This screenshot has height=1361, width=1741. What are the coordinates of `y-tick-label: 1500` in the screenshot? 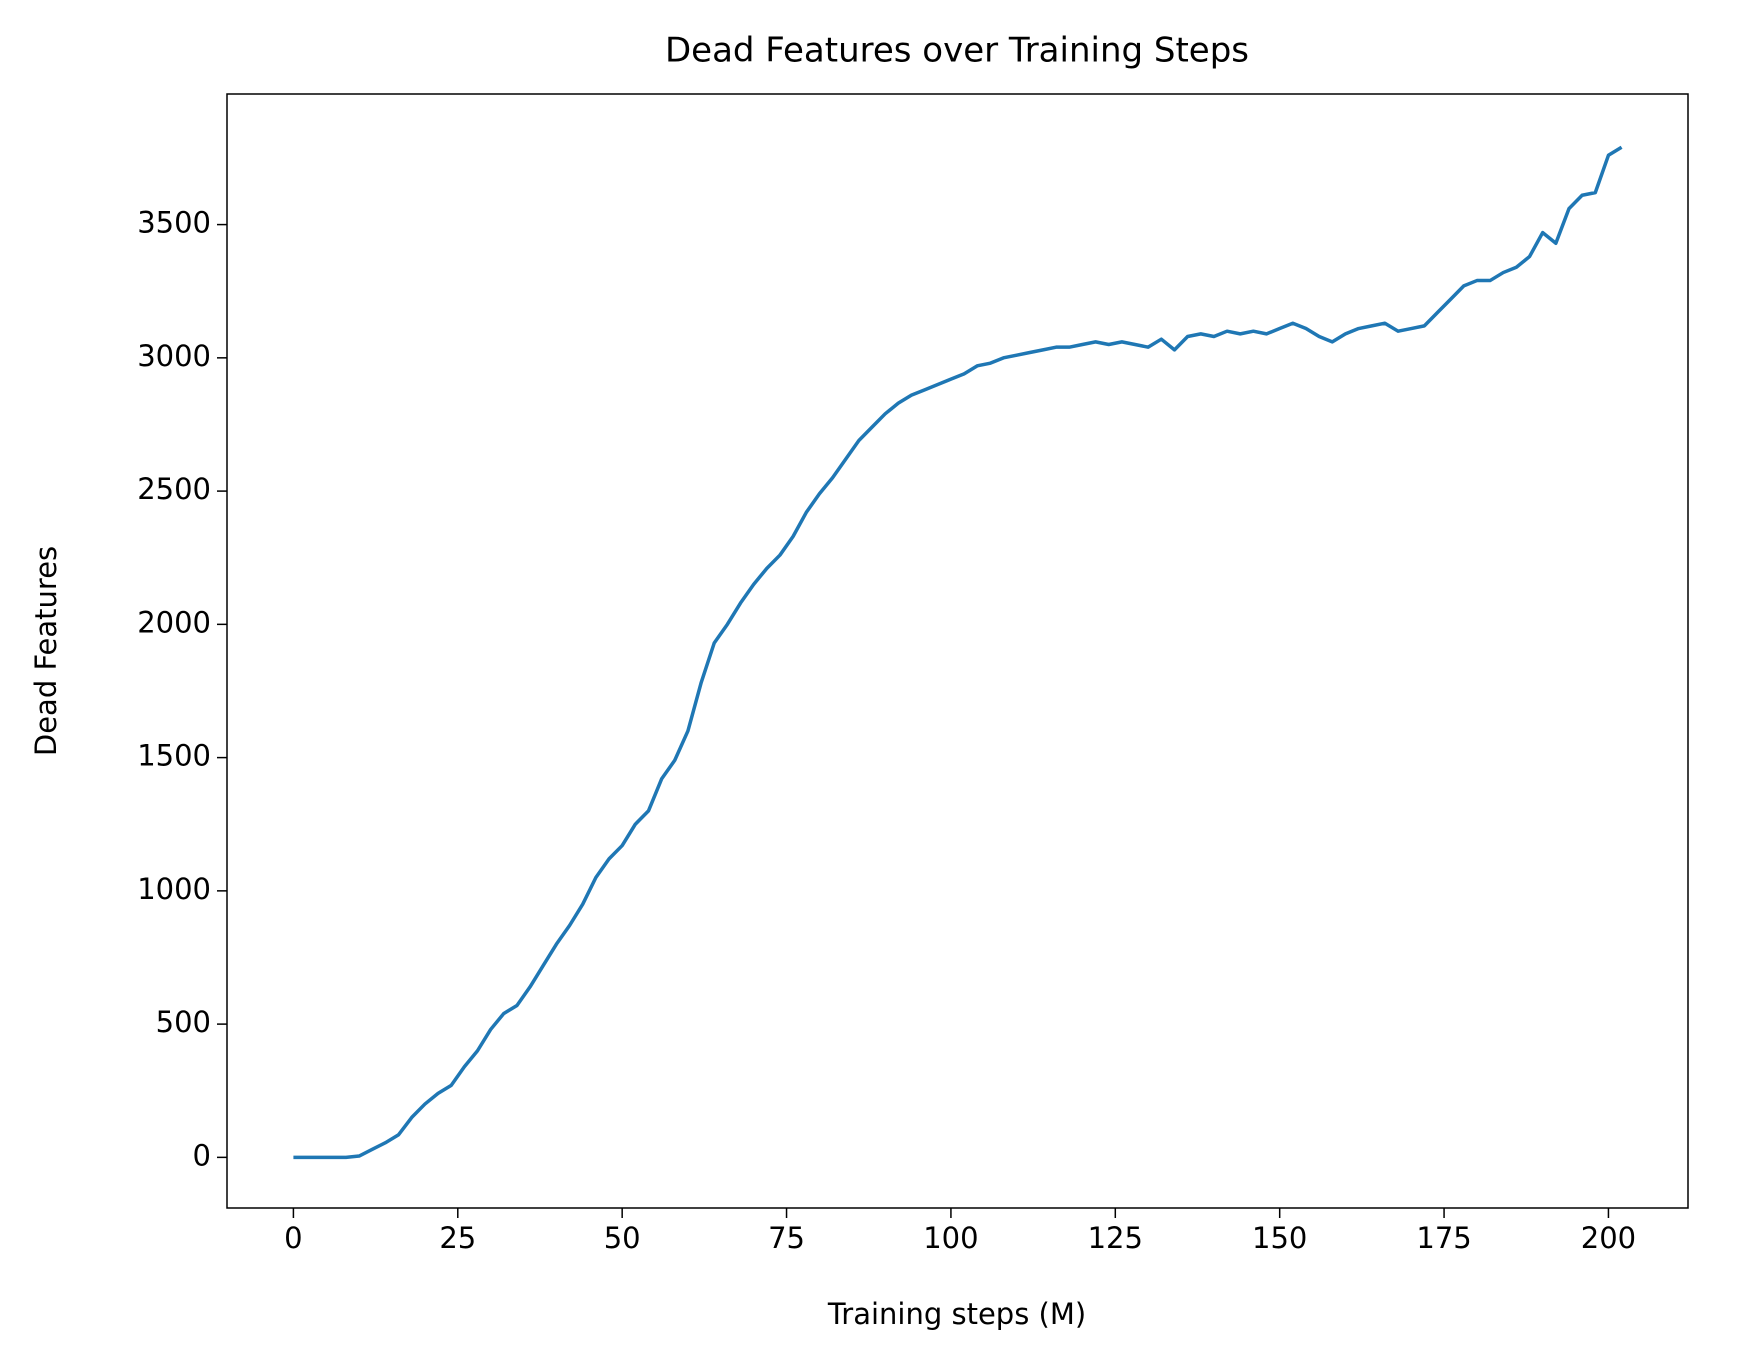 It's located at (174, 756).